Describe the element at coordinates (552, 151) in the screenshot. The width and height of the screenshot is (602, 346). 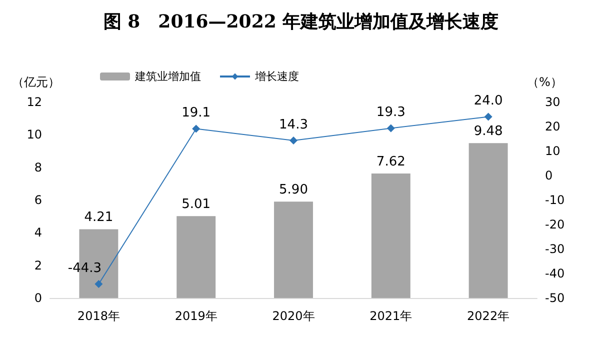
I see `y2-tick-label: 10` at that location.